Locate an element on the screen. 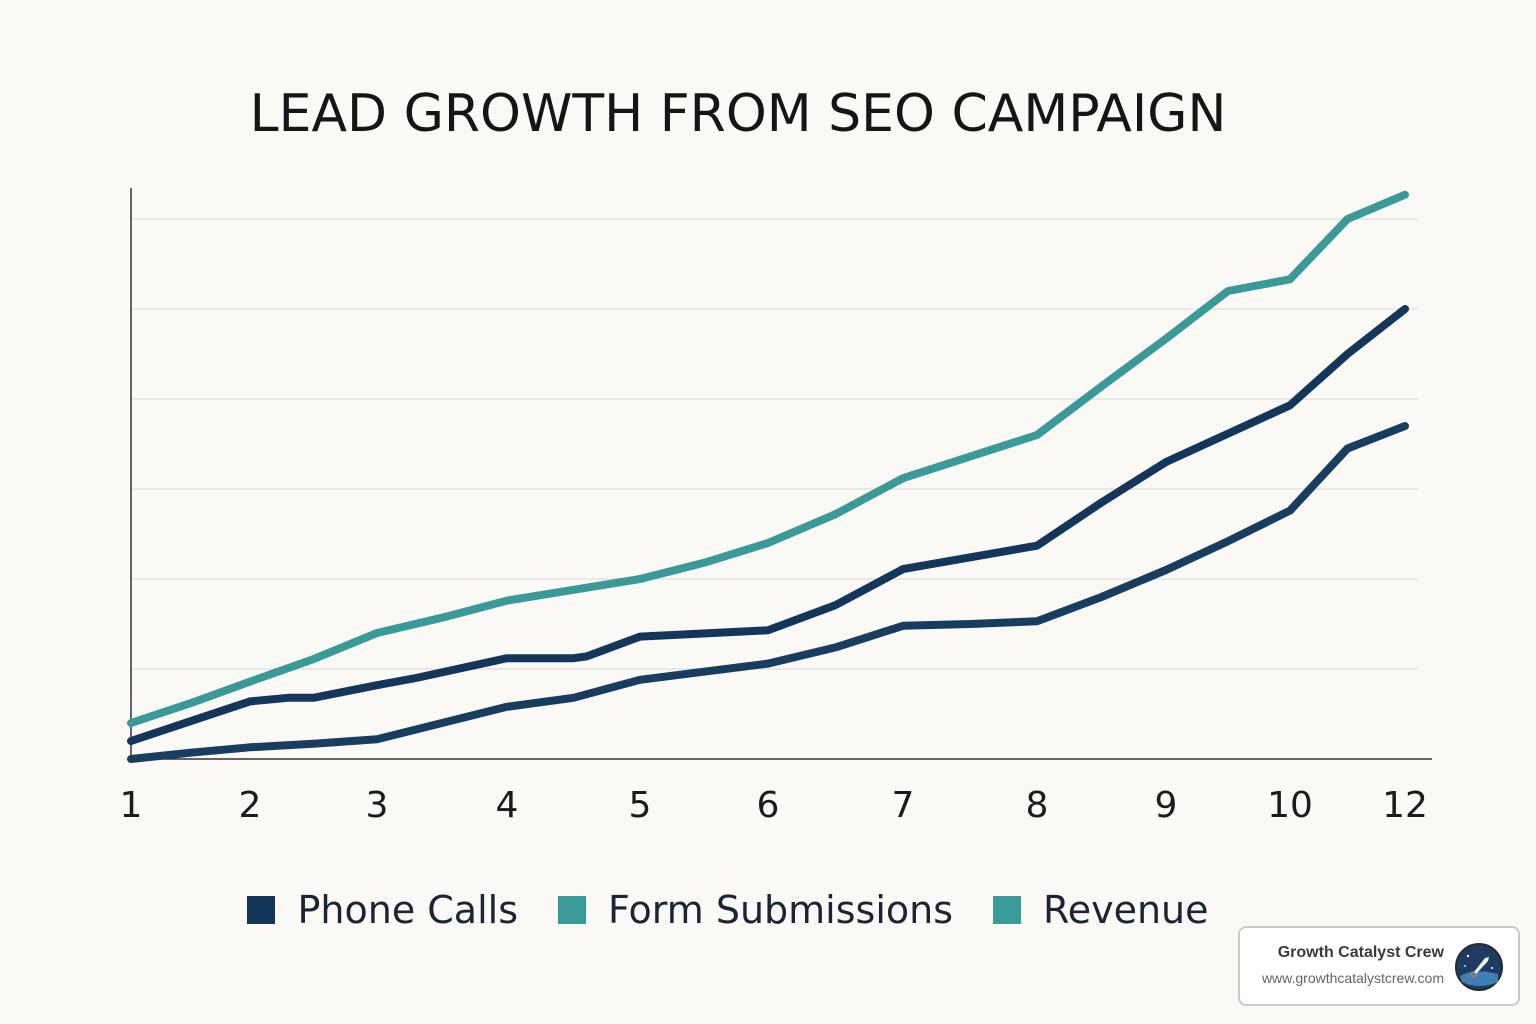  x-tick-label: 10 is located at coordinates (1290, 805).